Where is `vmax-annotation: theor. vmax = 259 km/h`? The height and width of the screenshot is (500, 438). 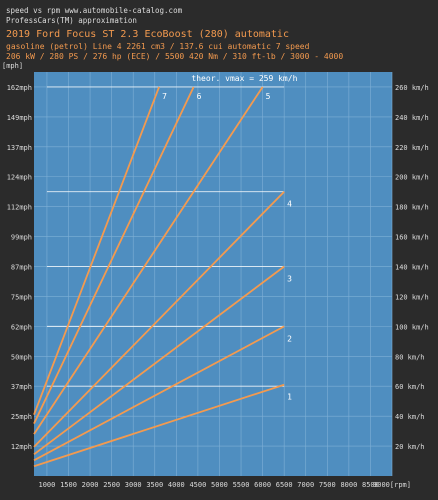
vmax-annotation: theor. vmax = 259 km/h is located at coordinates (244, 78).